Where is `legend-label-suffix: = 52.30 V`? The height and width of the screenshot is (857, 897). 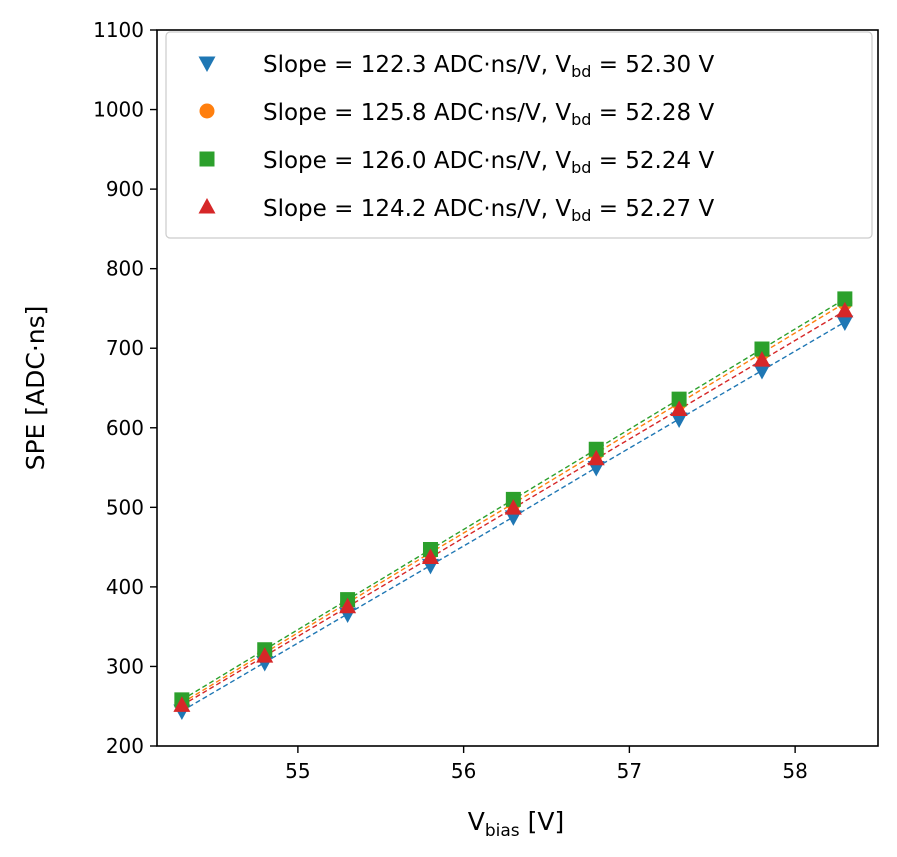 legend-label-suffix: = 52.30 V is located at coordinates (652, 65).